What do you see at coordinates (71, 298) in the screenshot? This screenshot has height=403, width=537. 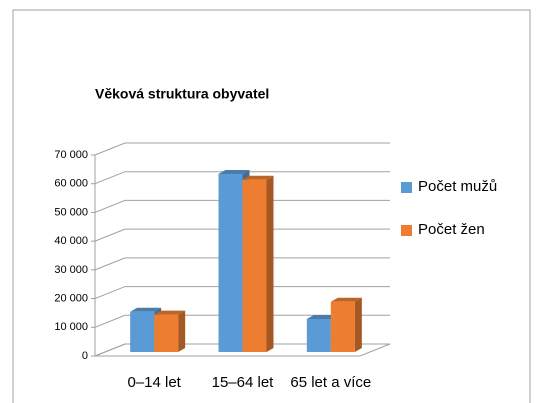 I see `y-tick-label: 20 000` at bounding box center [71, 298].